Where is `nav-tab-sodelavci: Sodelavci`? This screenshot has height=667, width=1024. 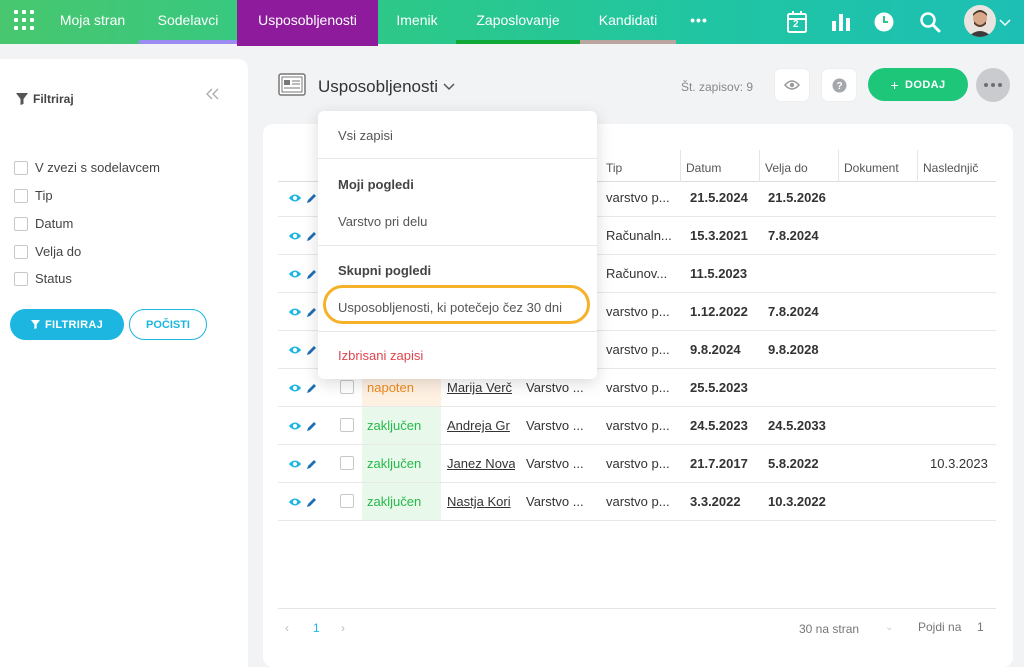
nav-tab-sodelavci: Sodelavci is located at coordinates (188, 22).